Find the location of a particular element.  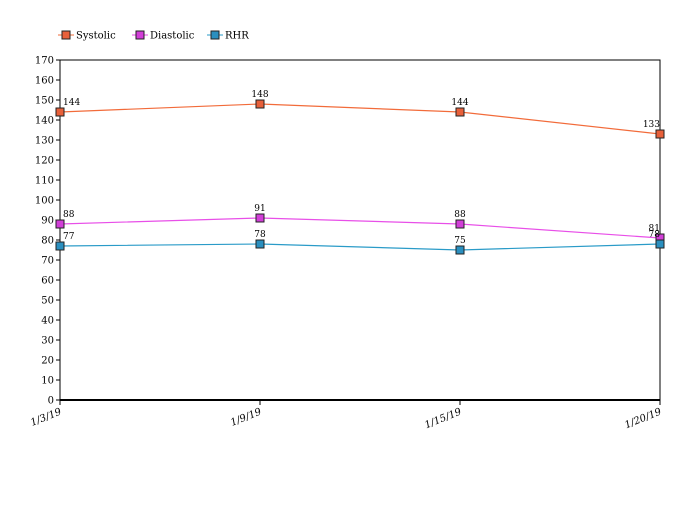

y-tick-label: 80 is located at coordinates (47, 241).